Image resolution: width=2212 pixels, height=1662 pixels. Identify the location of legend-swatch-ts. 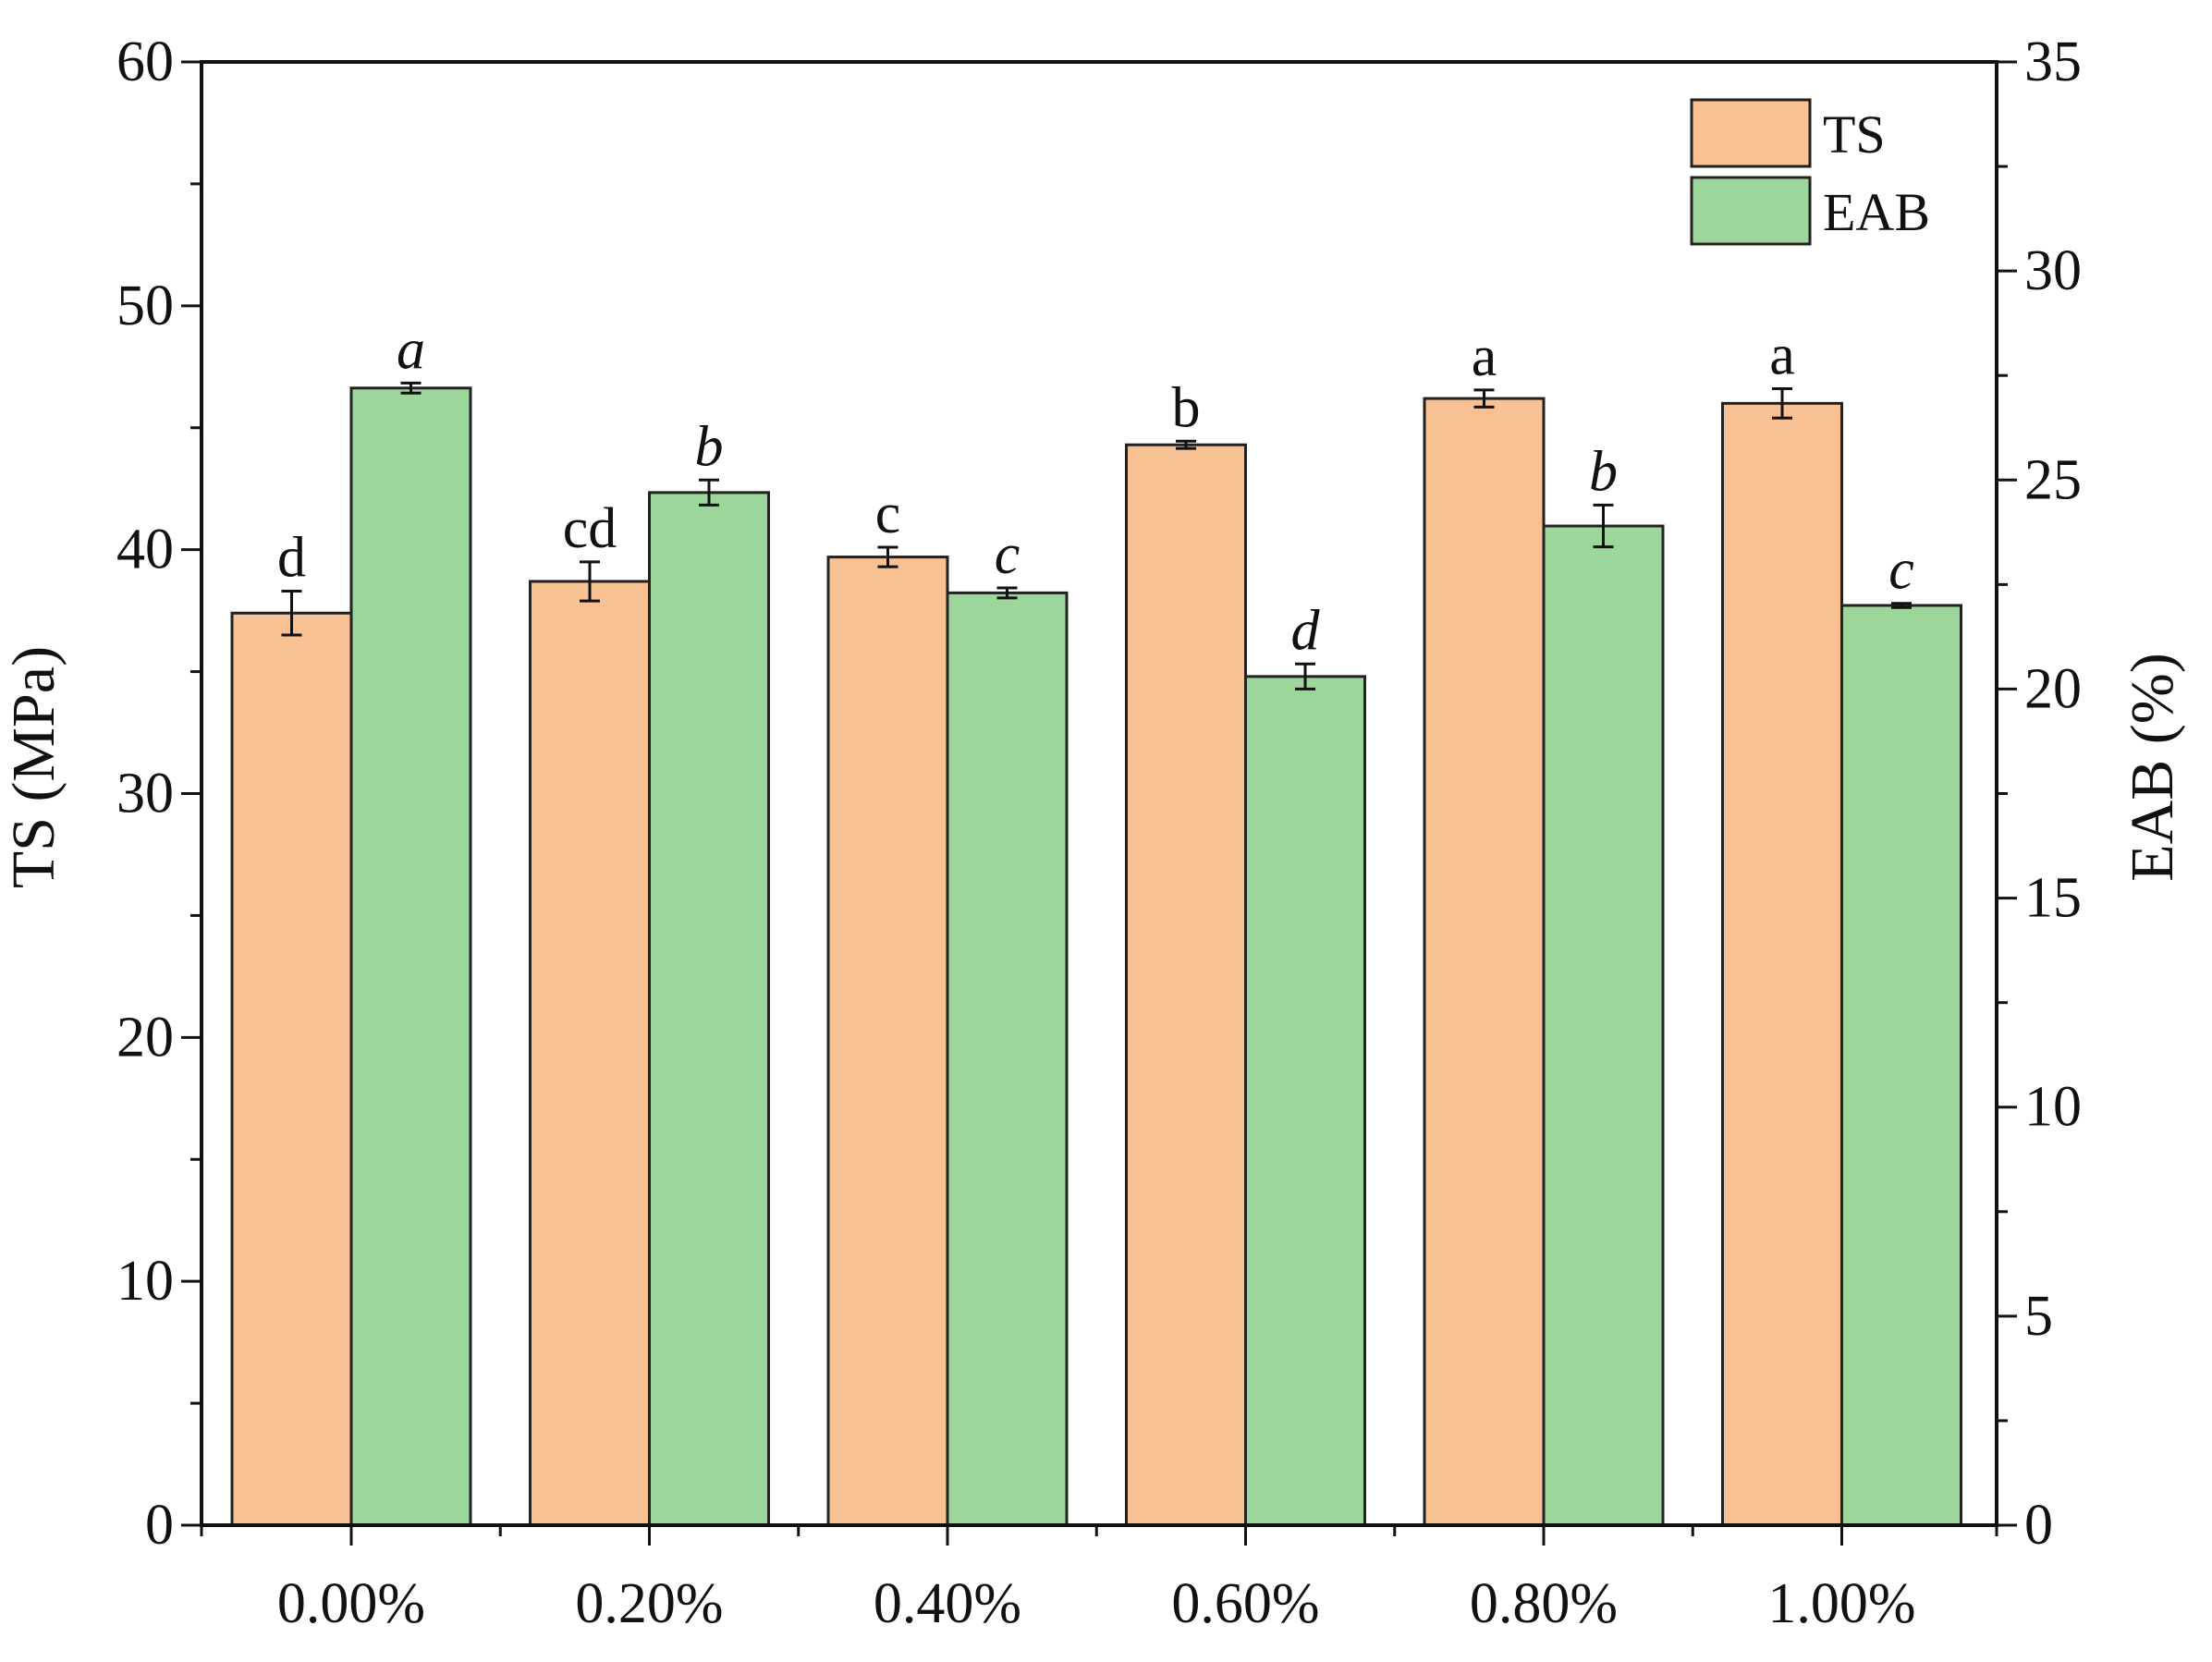
(1751, 133).